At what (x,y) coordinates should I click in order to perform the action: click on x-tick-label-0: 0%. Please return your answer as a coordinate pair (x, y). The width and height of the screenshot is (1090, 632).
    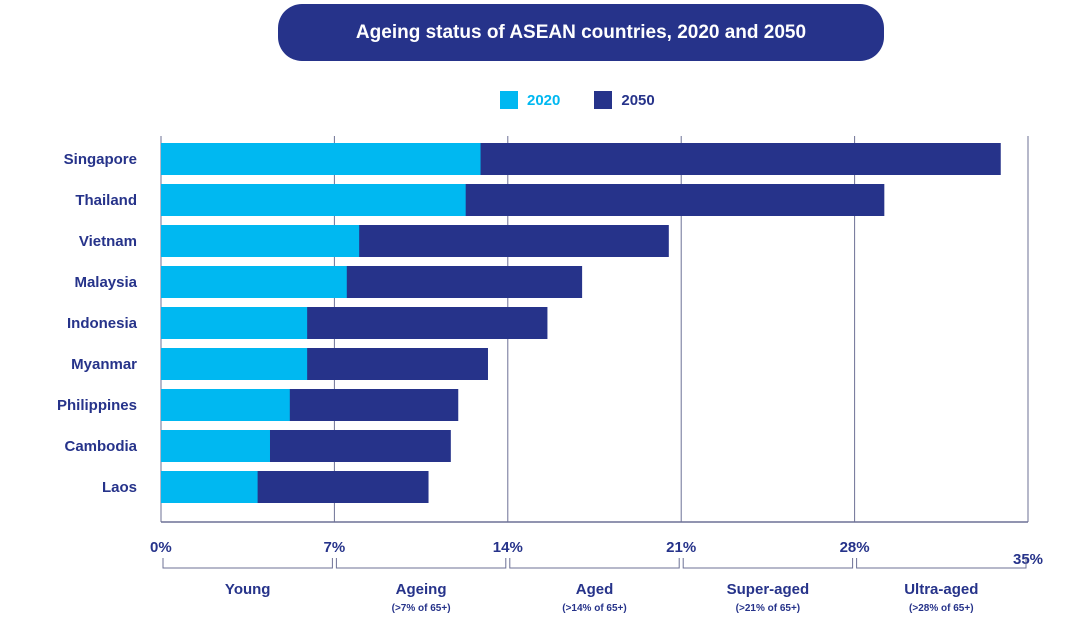
    Looking at the image, I should click on (161, 547).